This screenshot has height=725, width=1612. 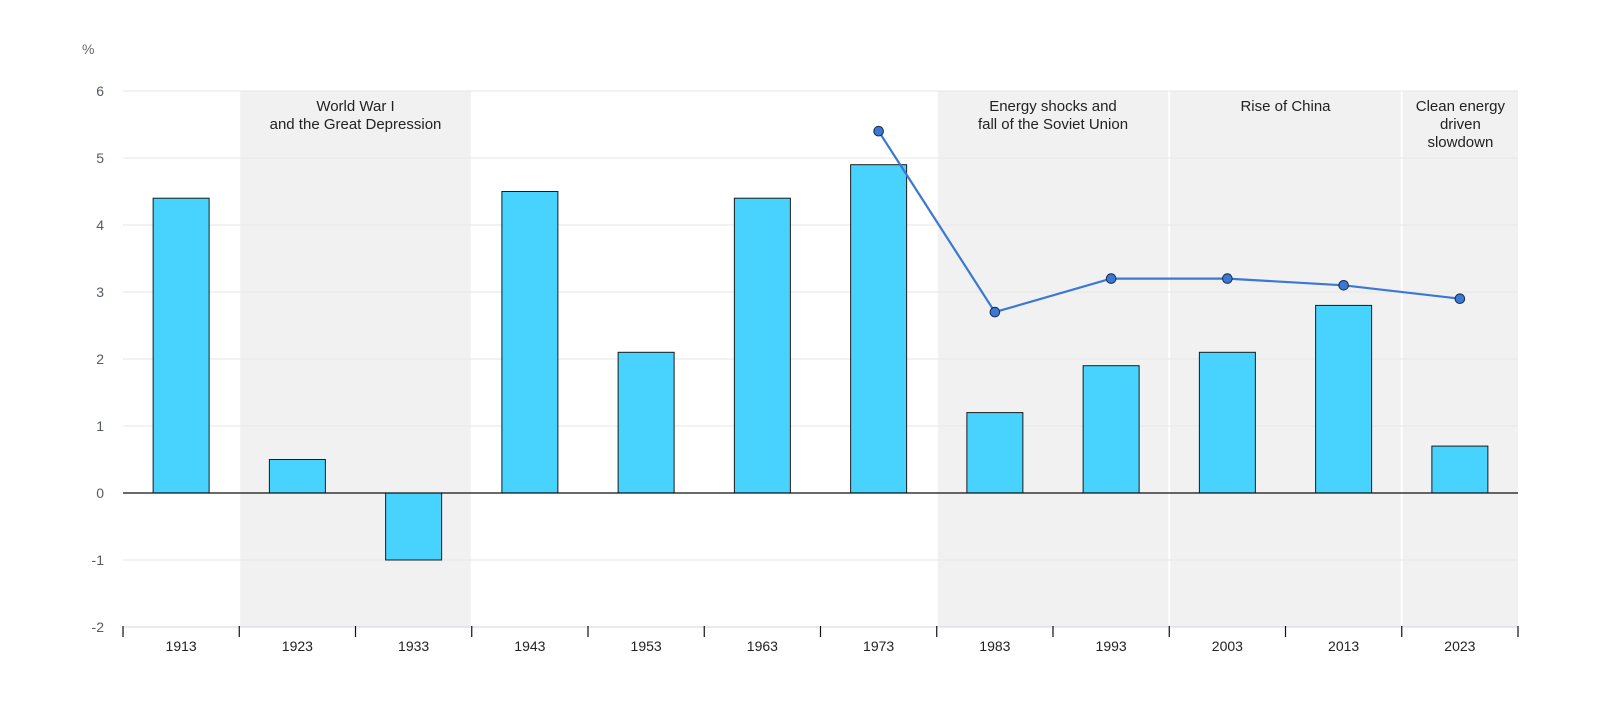 What do you see at coordinates (356, 124) in the screenshot?
I see `band-label-1-line-2: and the Great Depression` at bounding box center [356, 124].